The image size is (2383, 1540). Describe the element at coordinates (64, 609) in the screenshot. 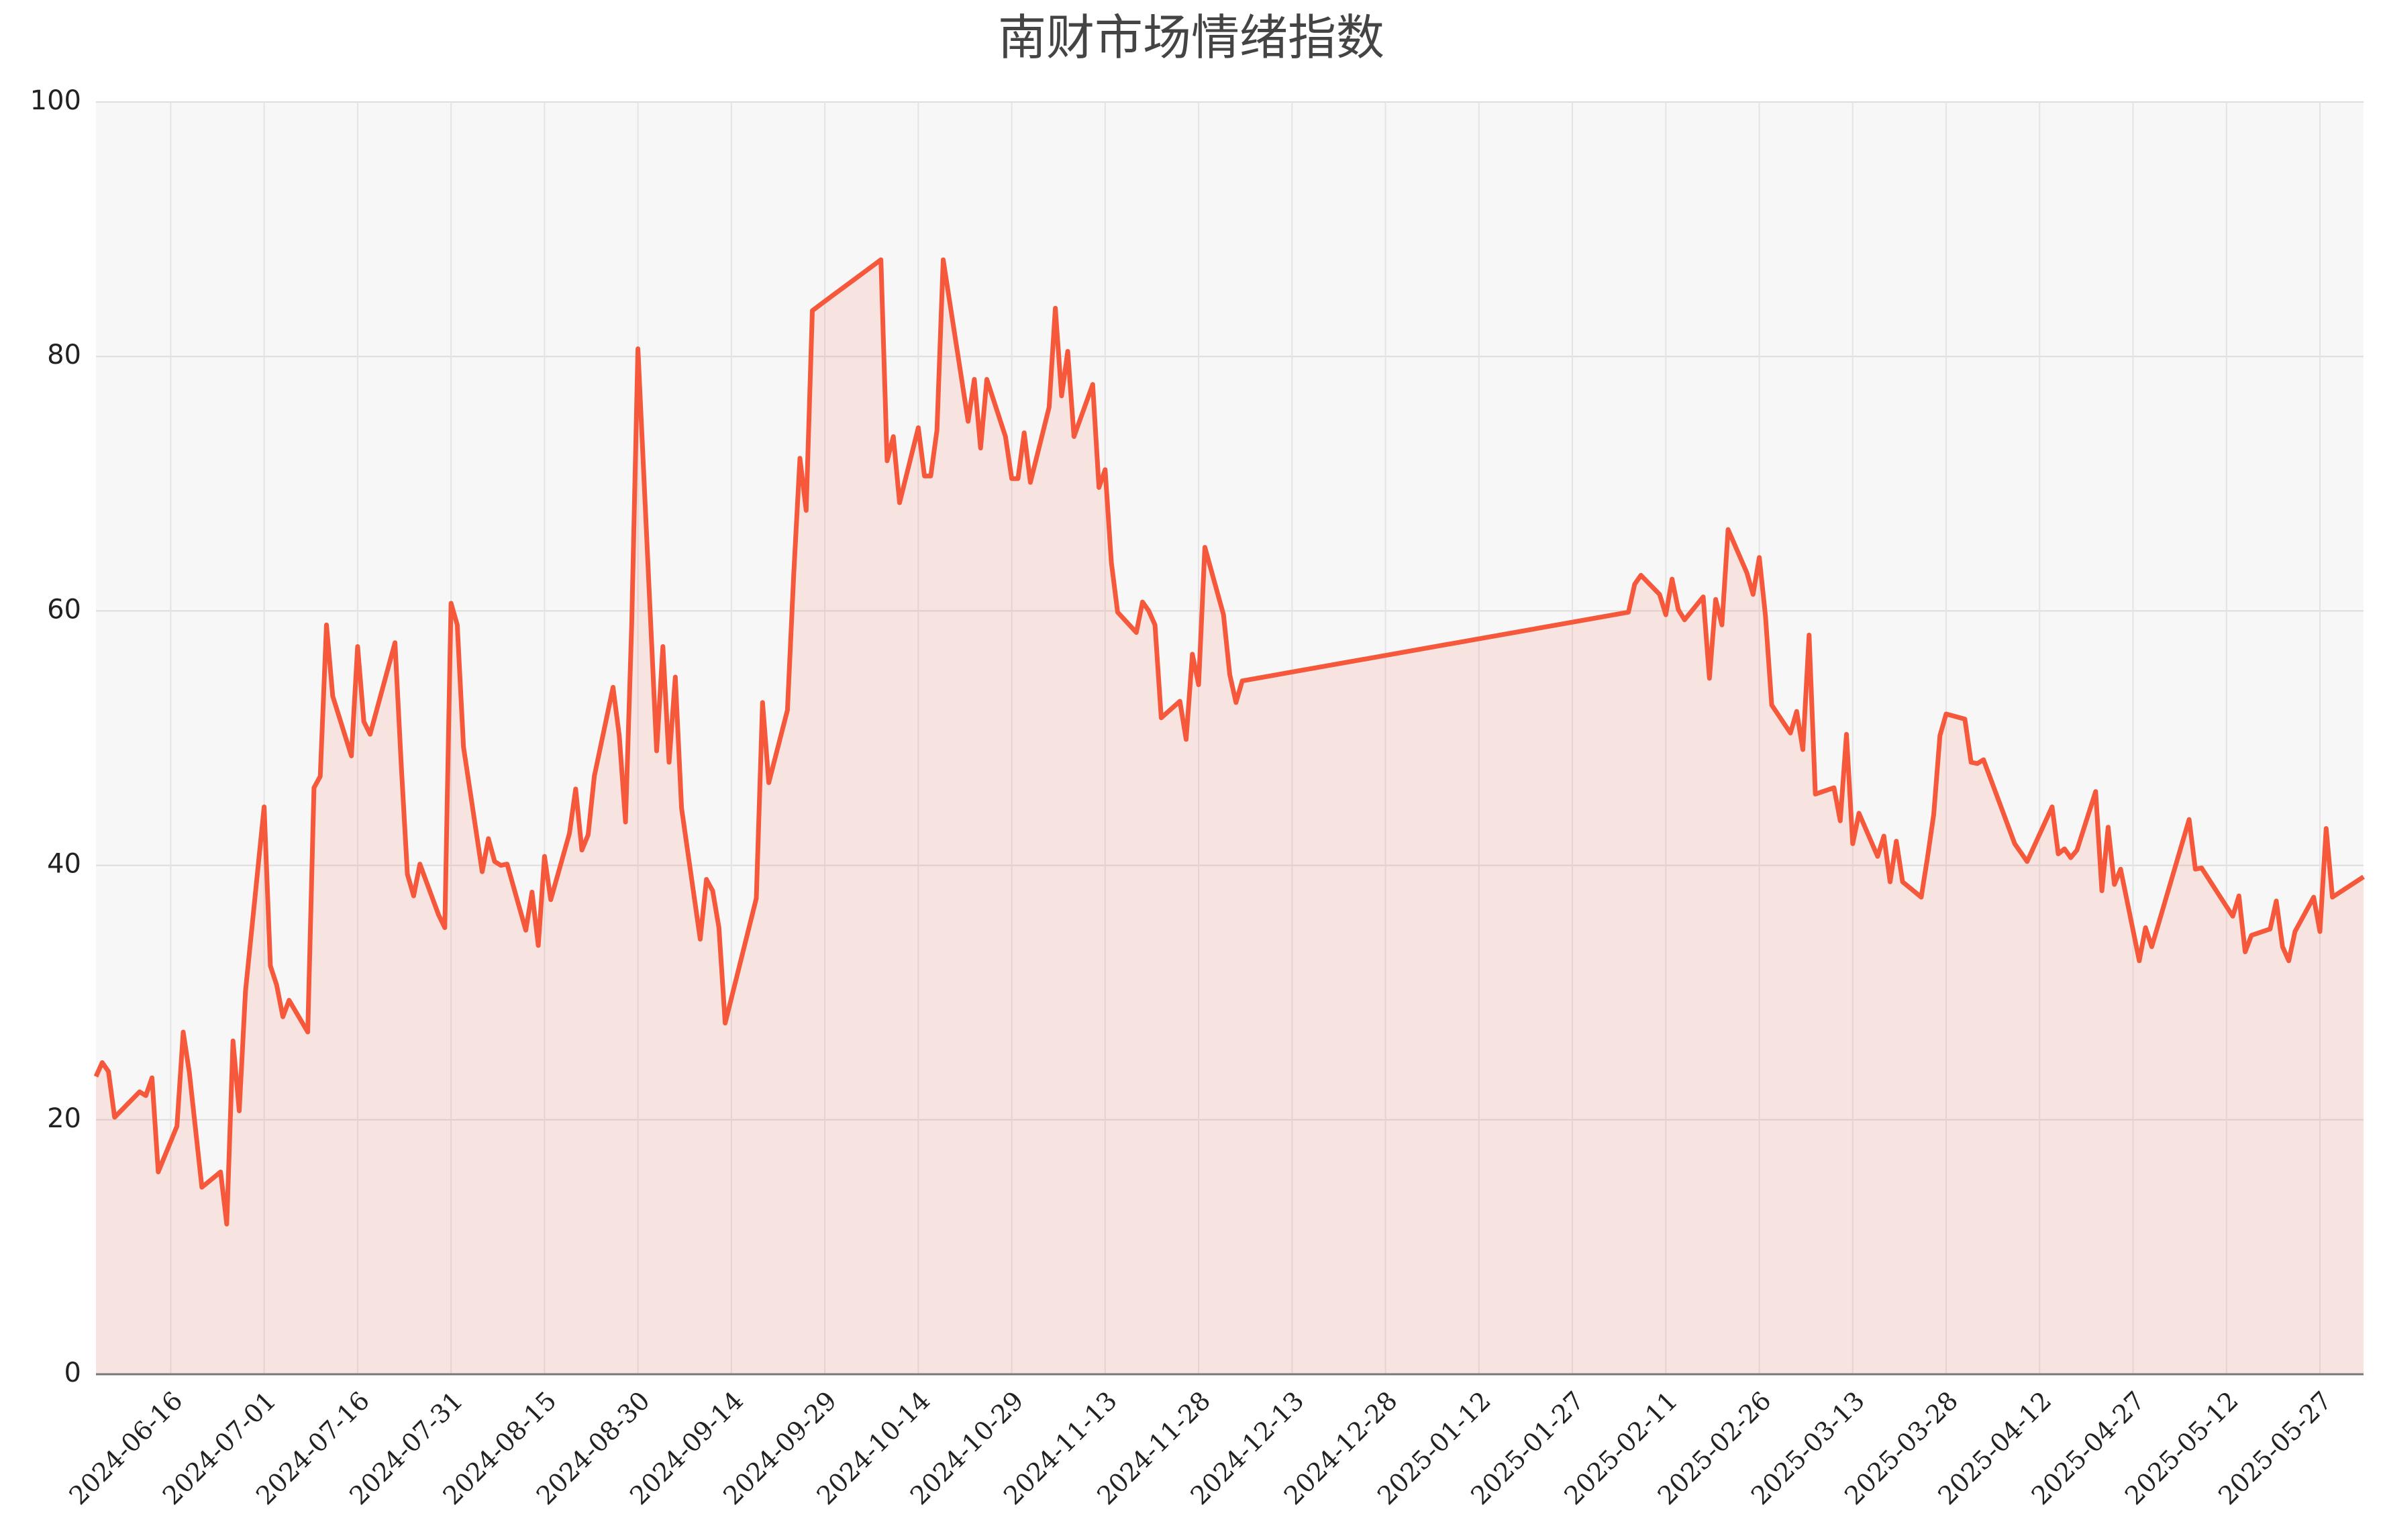

I see `y-tick-label: 60` at that location.